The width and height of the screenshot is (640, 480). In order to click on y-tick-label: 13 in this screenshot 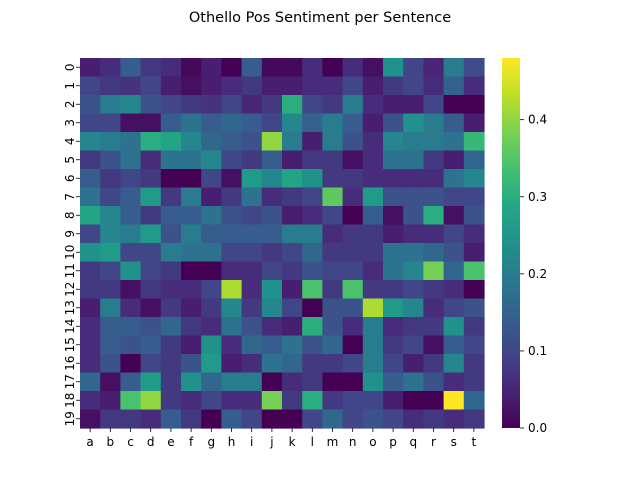, I will do `click(70, 307)`.